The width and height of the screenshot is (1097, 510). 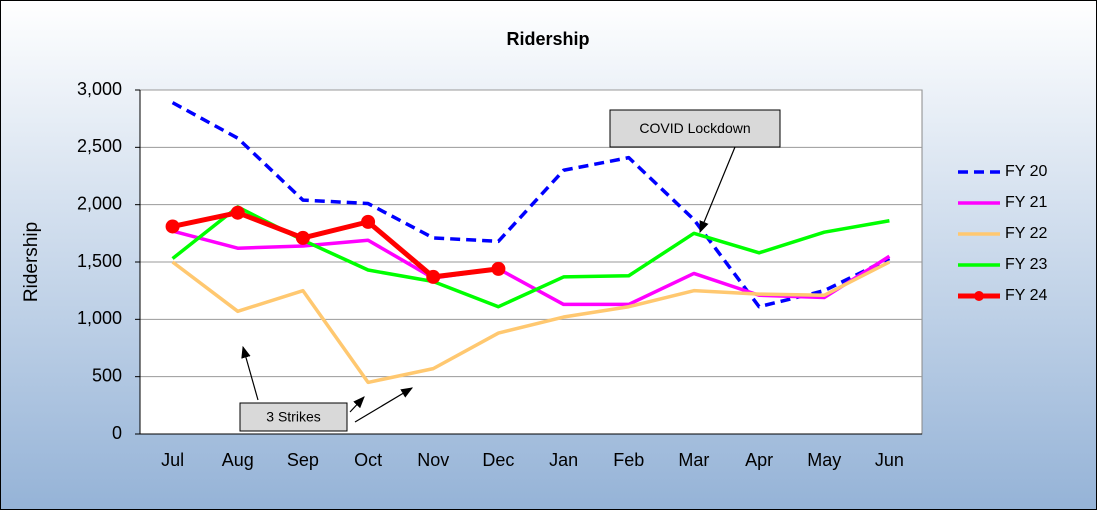 I want to click on x-tick-label: Dec, so click(x=498, y=460).